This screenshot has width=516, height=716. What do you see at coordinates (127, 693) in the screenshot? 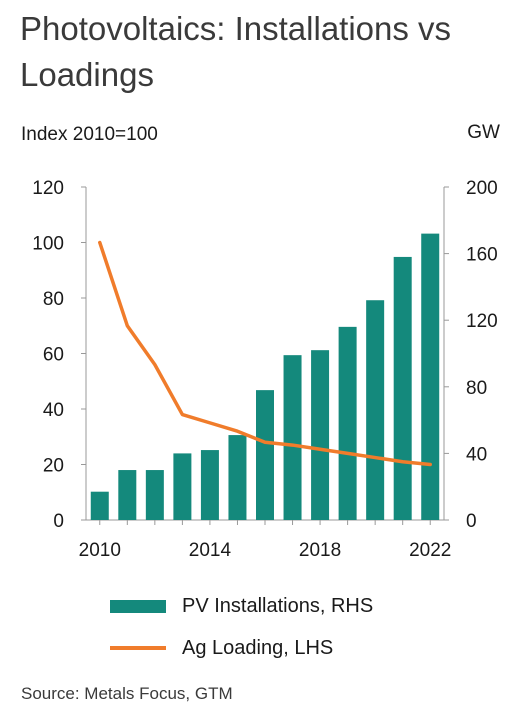
I see `source-note: Source: Metals Focus, GTM` at bounding box center [127, 693].